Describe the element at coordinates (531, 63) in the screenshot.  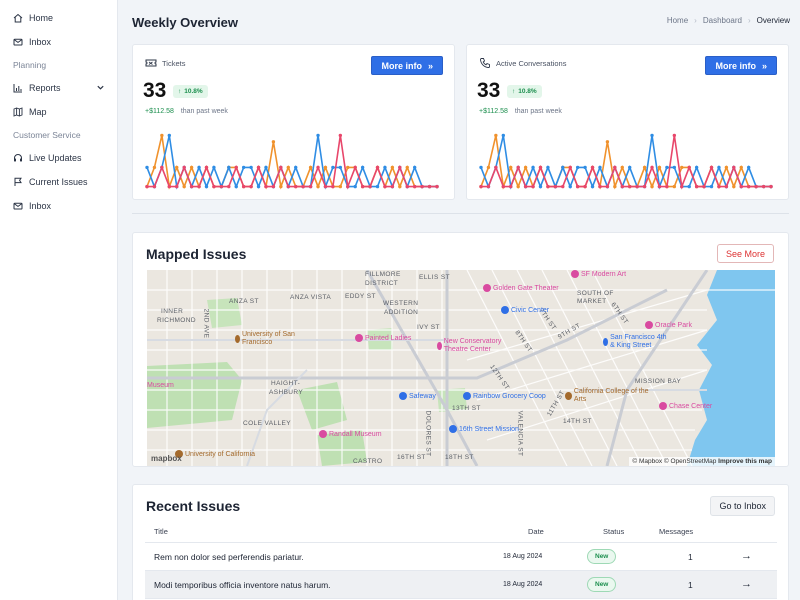
I see `stat-label: Active Conversations` at that location.